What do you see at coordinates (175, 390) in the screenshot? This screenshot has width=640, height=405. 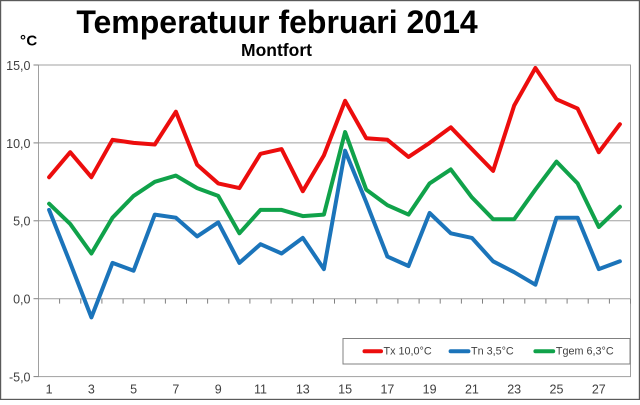 I see `svg-text: 7` at bounding box center [175, 390].